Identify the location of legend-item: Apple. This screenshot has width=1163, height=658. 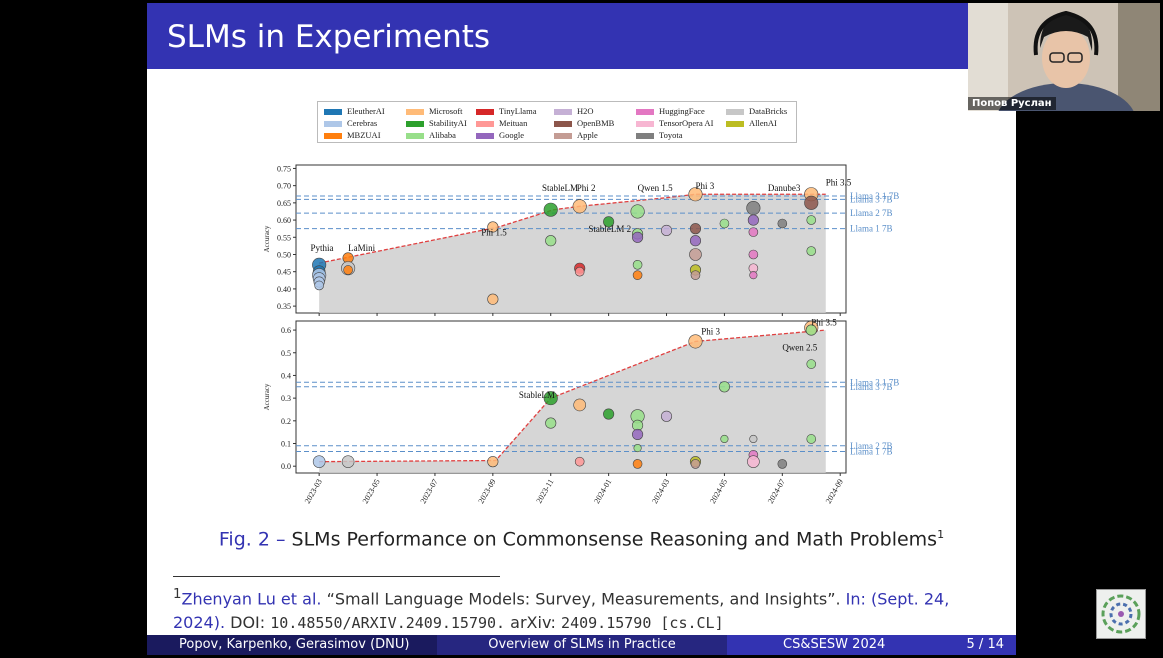
(576, 135).